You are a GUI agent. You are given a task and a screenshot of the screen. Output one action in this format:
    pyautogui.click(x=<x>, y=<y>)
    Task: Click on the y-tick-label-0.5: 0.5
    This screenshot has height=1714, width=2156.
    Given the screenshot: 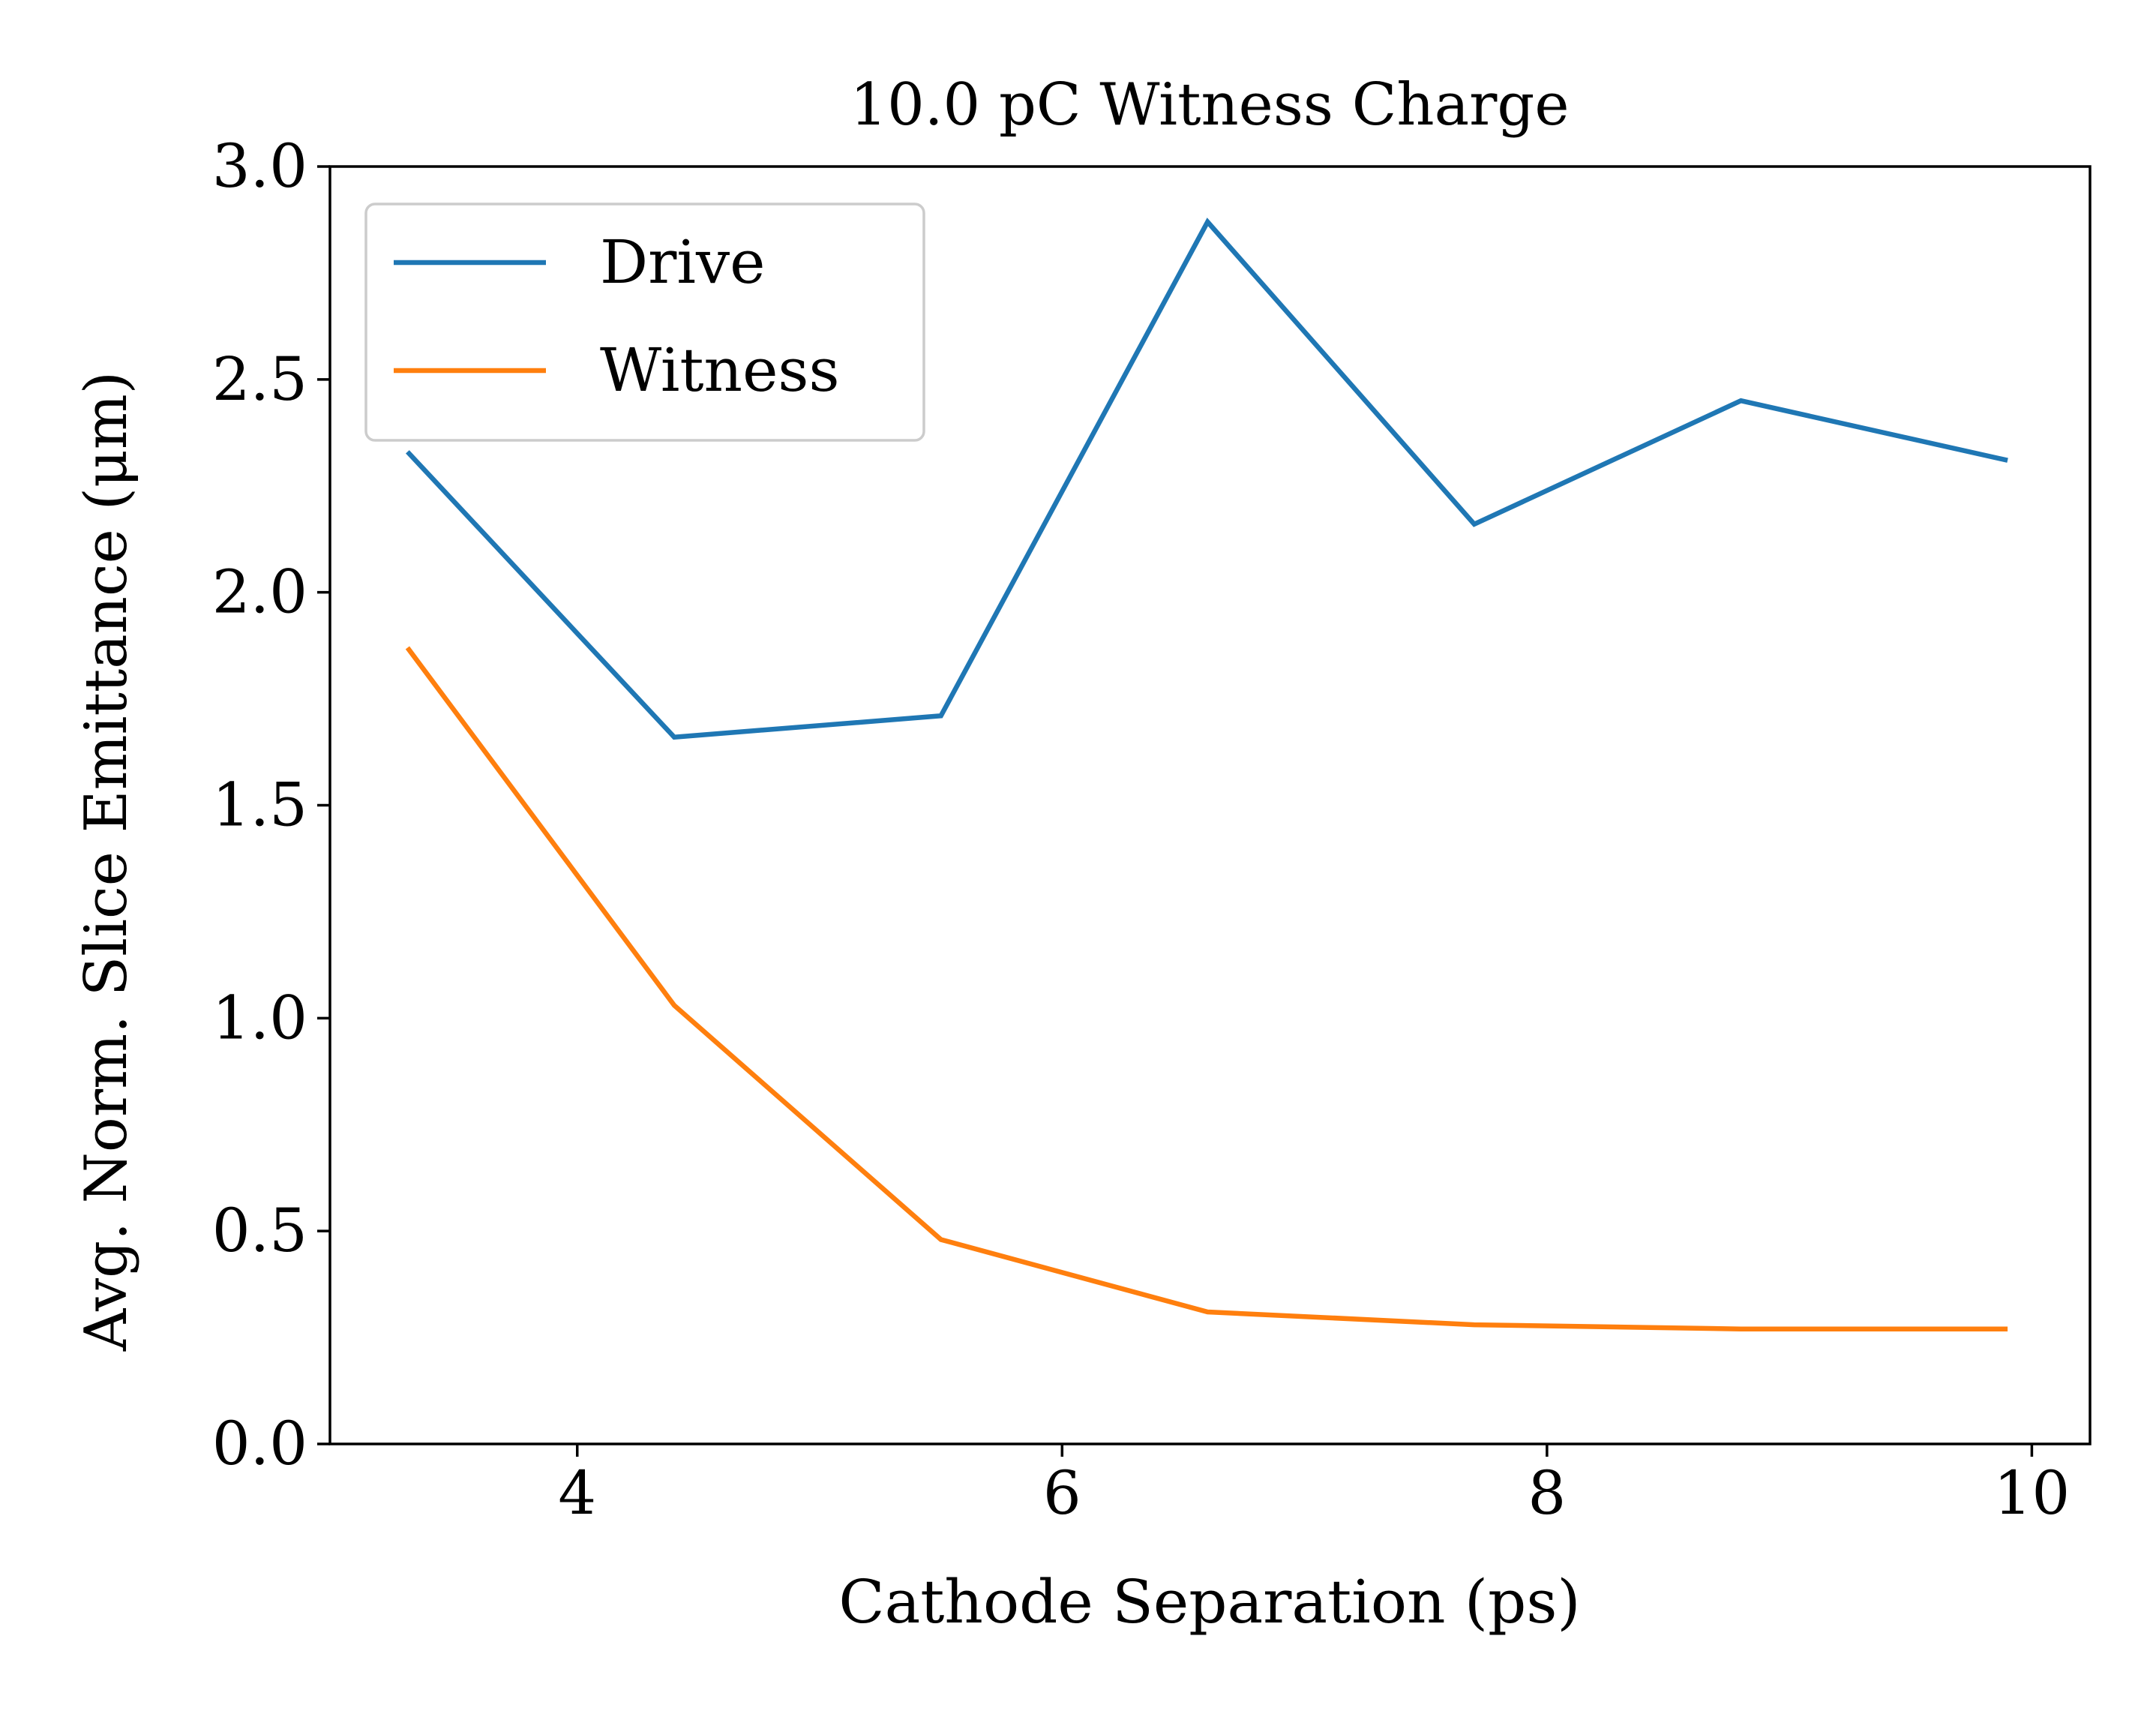 What is the action you would take?
    pyautogui.click(x=259, y=1230)
    